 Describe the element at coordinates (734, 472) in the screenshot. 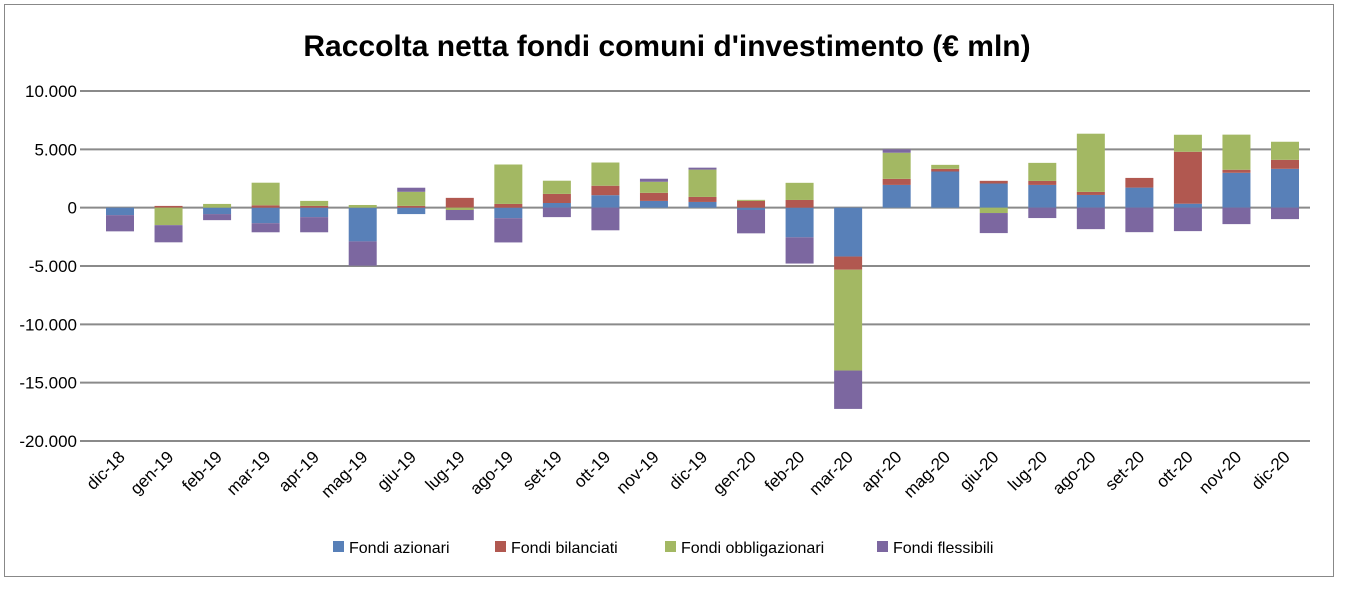

I see `x-tick-label: gen-20` at that location.